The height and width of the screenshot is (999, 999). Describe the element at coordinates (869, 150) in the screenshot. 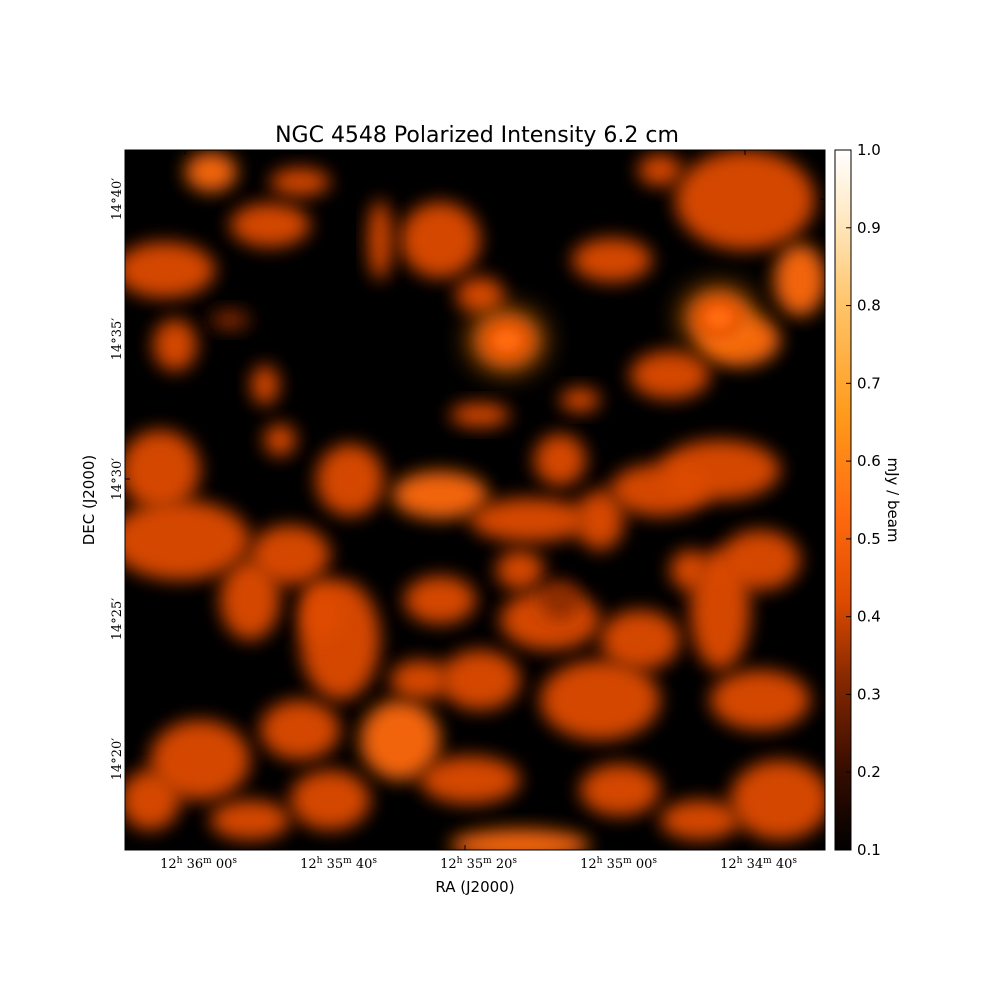

I see `colorbar-tick-label: 1.0` at that location.